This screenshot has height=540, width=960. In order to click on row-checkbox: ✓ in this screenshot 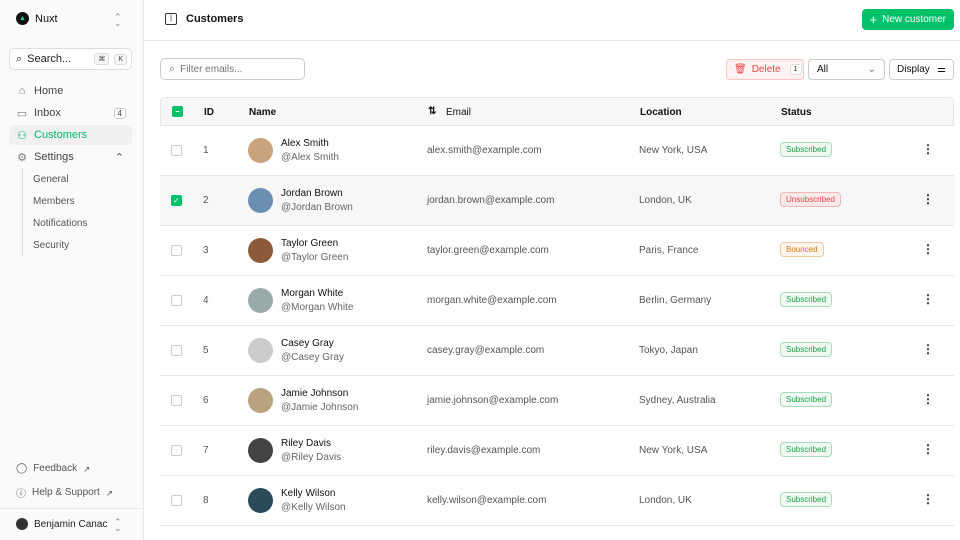, I will do `click(176, 200)`.